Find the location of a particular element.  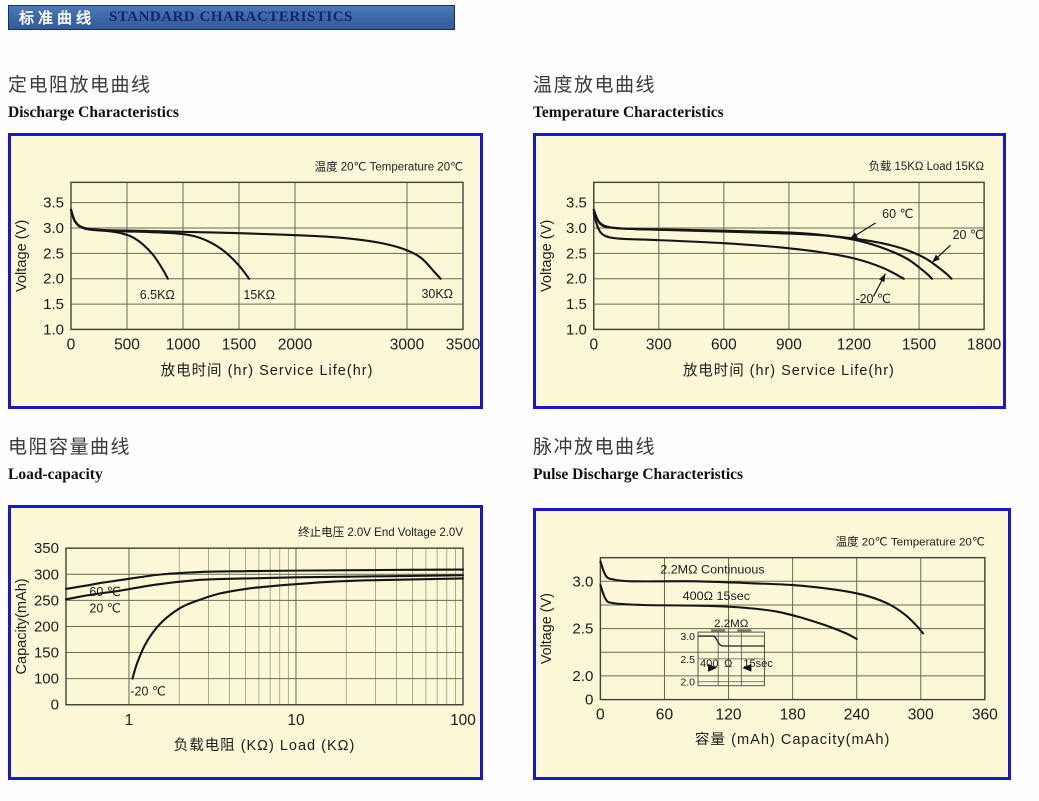

pulse-inset: 2.2MΩ 3.0 2.5 2.0 400 Ω 15sec is located at coordinates (726, 653).